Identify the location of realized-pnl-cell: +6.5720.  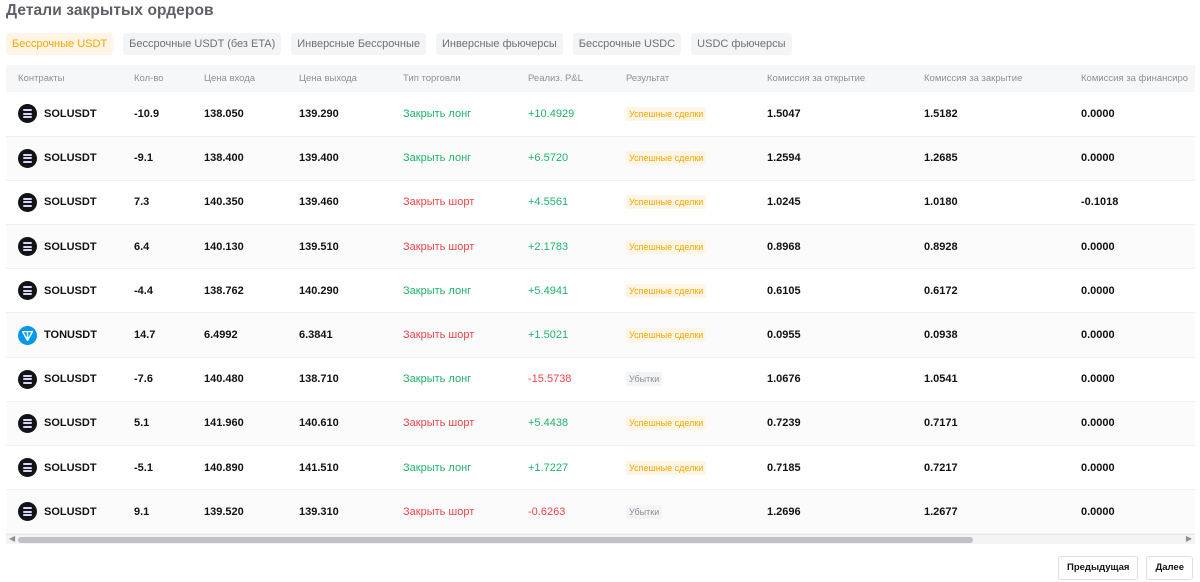
(548, 158).